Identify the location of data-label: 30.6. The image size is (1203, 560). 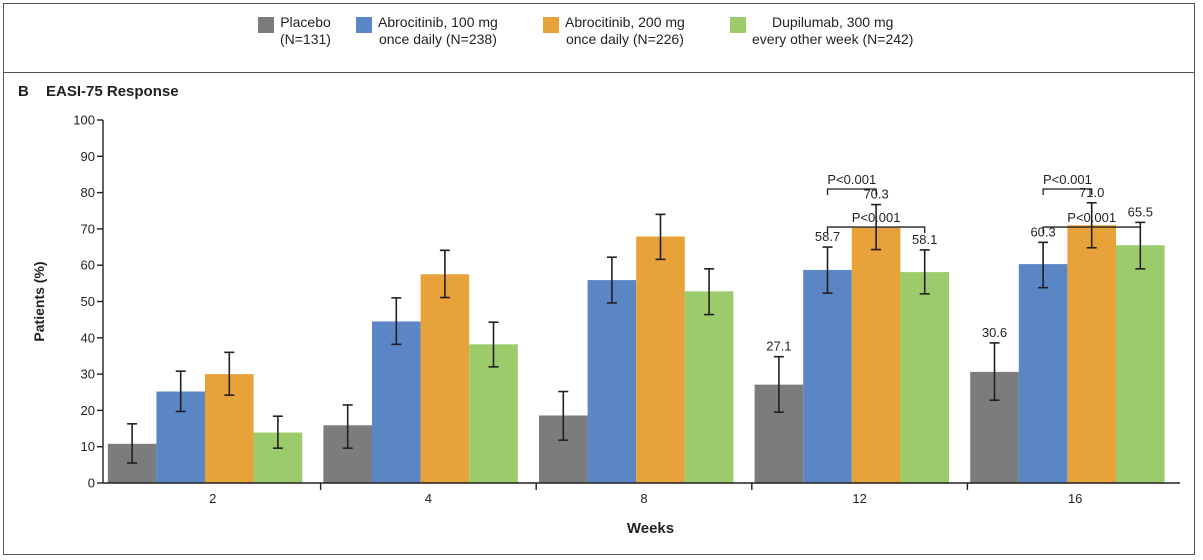
(994, 332).